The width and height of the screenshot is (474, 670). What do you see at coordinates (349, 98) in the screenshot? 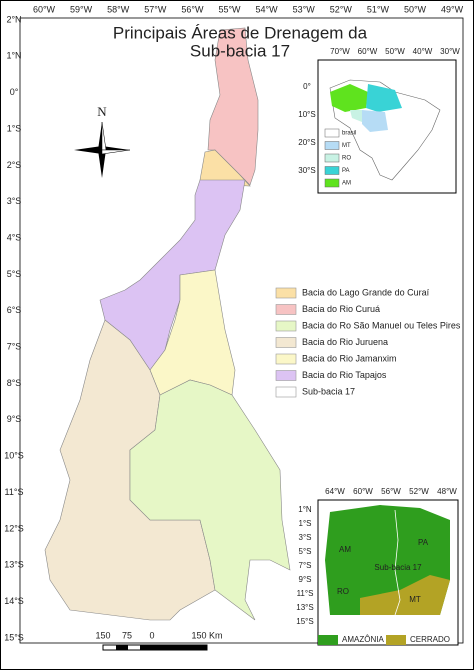
I see `am-area` at bounding box center [349, 98].